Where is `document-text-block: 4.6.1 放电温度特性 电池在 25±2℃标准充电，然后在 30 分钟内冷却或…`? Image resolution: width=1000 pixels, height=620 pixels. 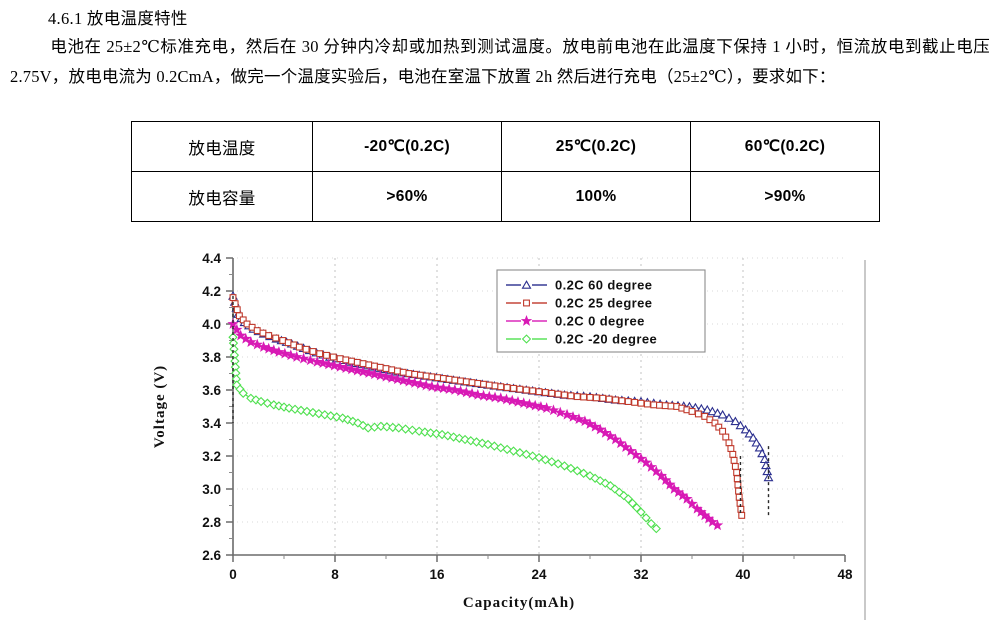
document-text-block: 4.6.1 放电温度特性 电池在 25±2℃标准充电，然后在 30 分钟内冷却或… is located at coordinates (500, 46).